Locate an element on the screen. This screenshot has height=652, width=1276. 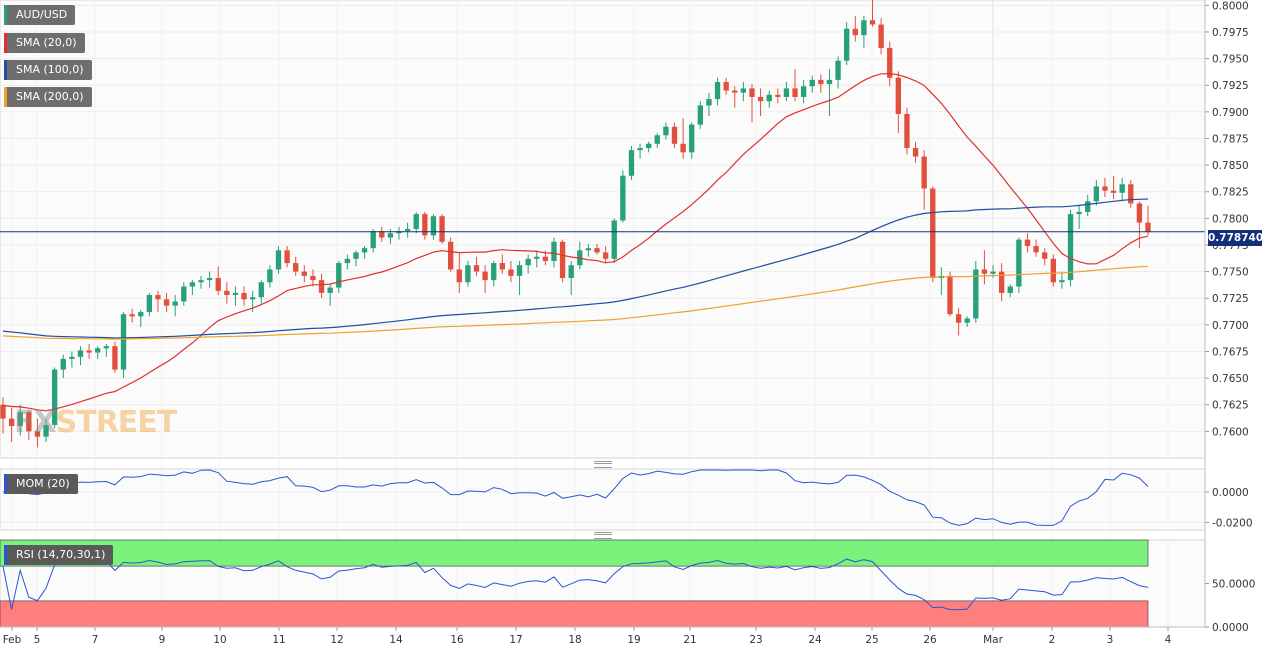
x-tick-label: 26 is located at coordinates (930, 640).